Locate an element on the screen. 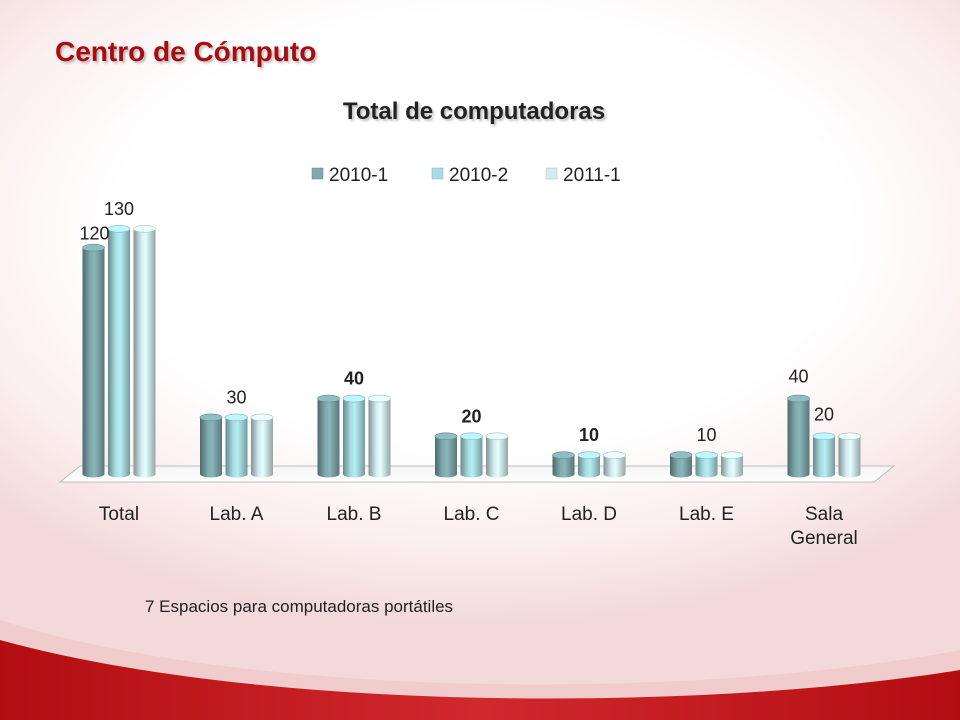  x-tick-label: Lab. C is located at coordinates (472, 514).